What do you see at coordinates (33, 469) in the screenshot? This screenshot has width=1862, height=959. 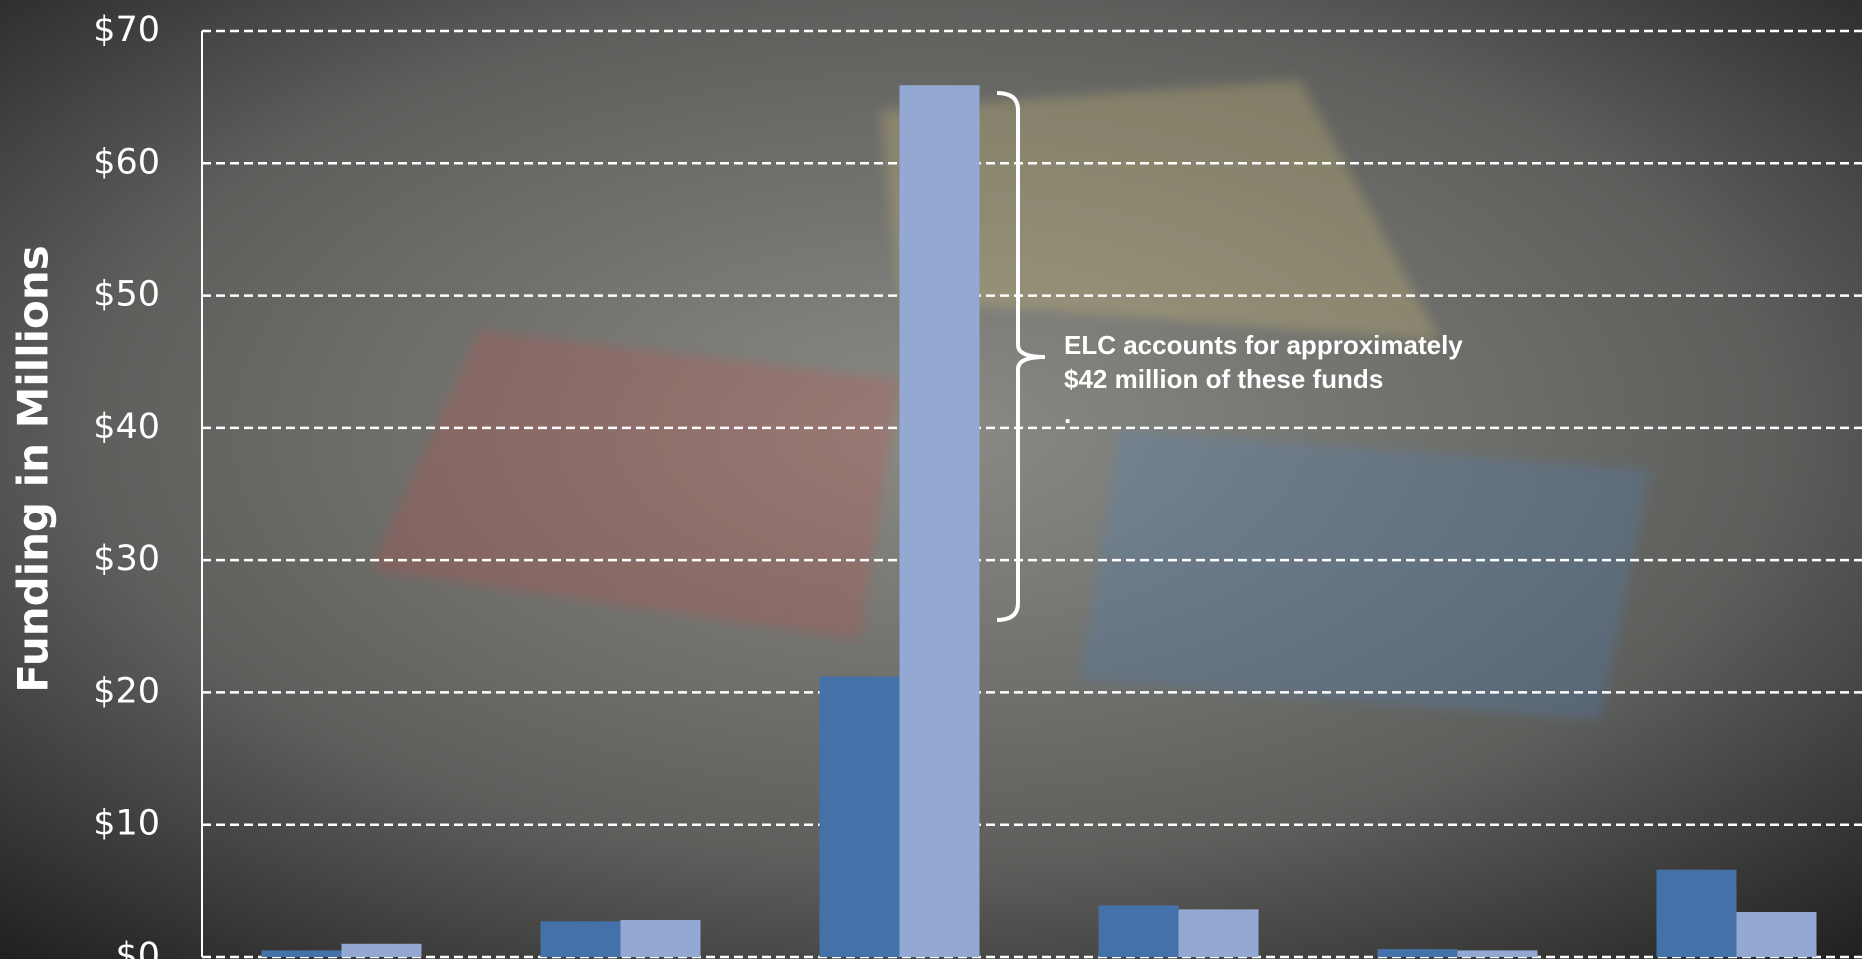 I see `y-axis-label: Funding in Millions` at bounding box center [33, 469].